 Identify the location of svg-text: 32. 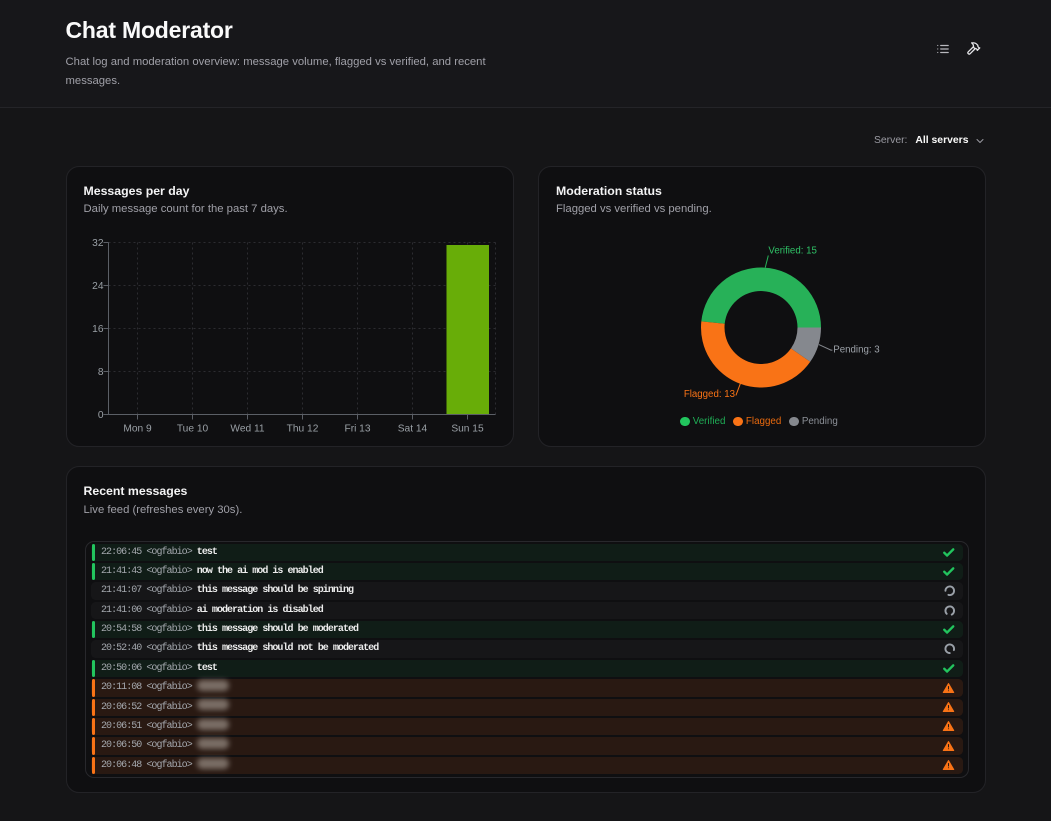
(98, 242).